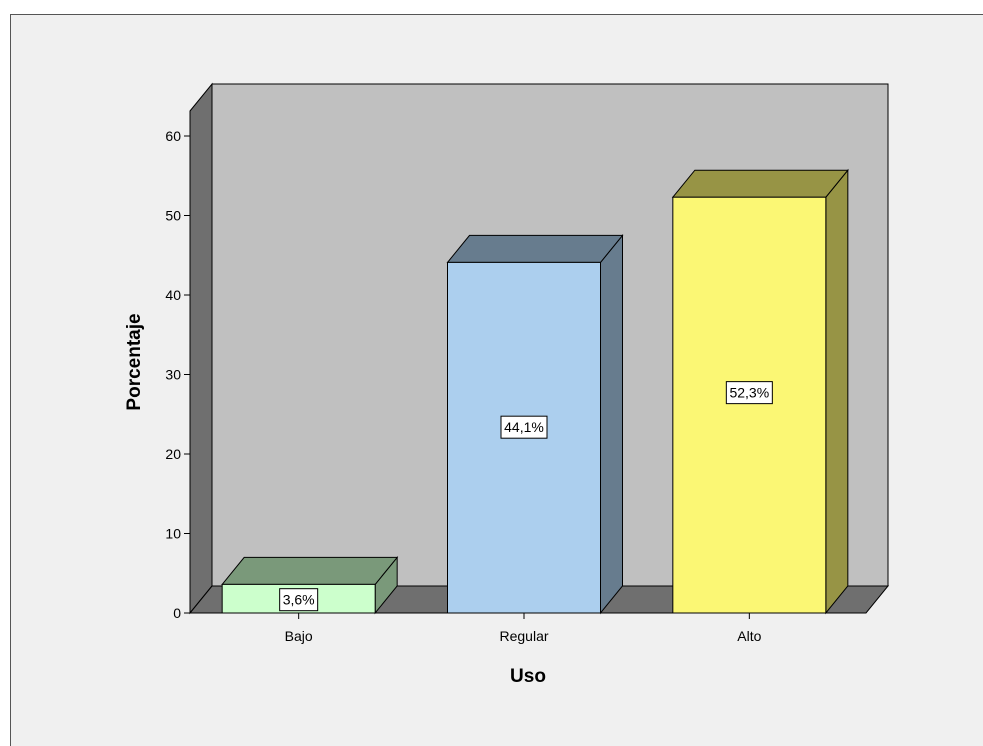 The image size is (983, 746). Describe the element at coordinates (173, 295) in the screenshot. I see `y-tick-label: 40` at that location.